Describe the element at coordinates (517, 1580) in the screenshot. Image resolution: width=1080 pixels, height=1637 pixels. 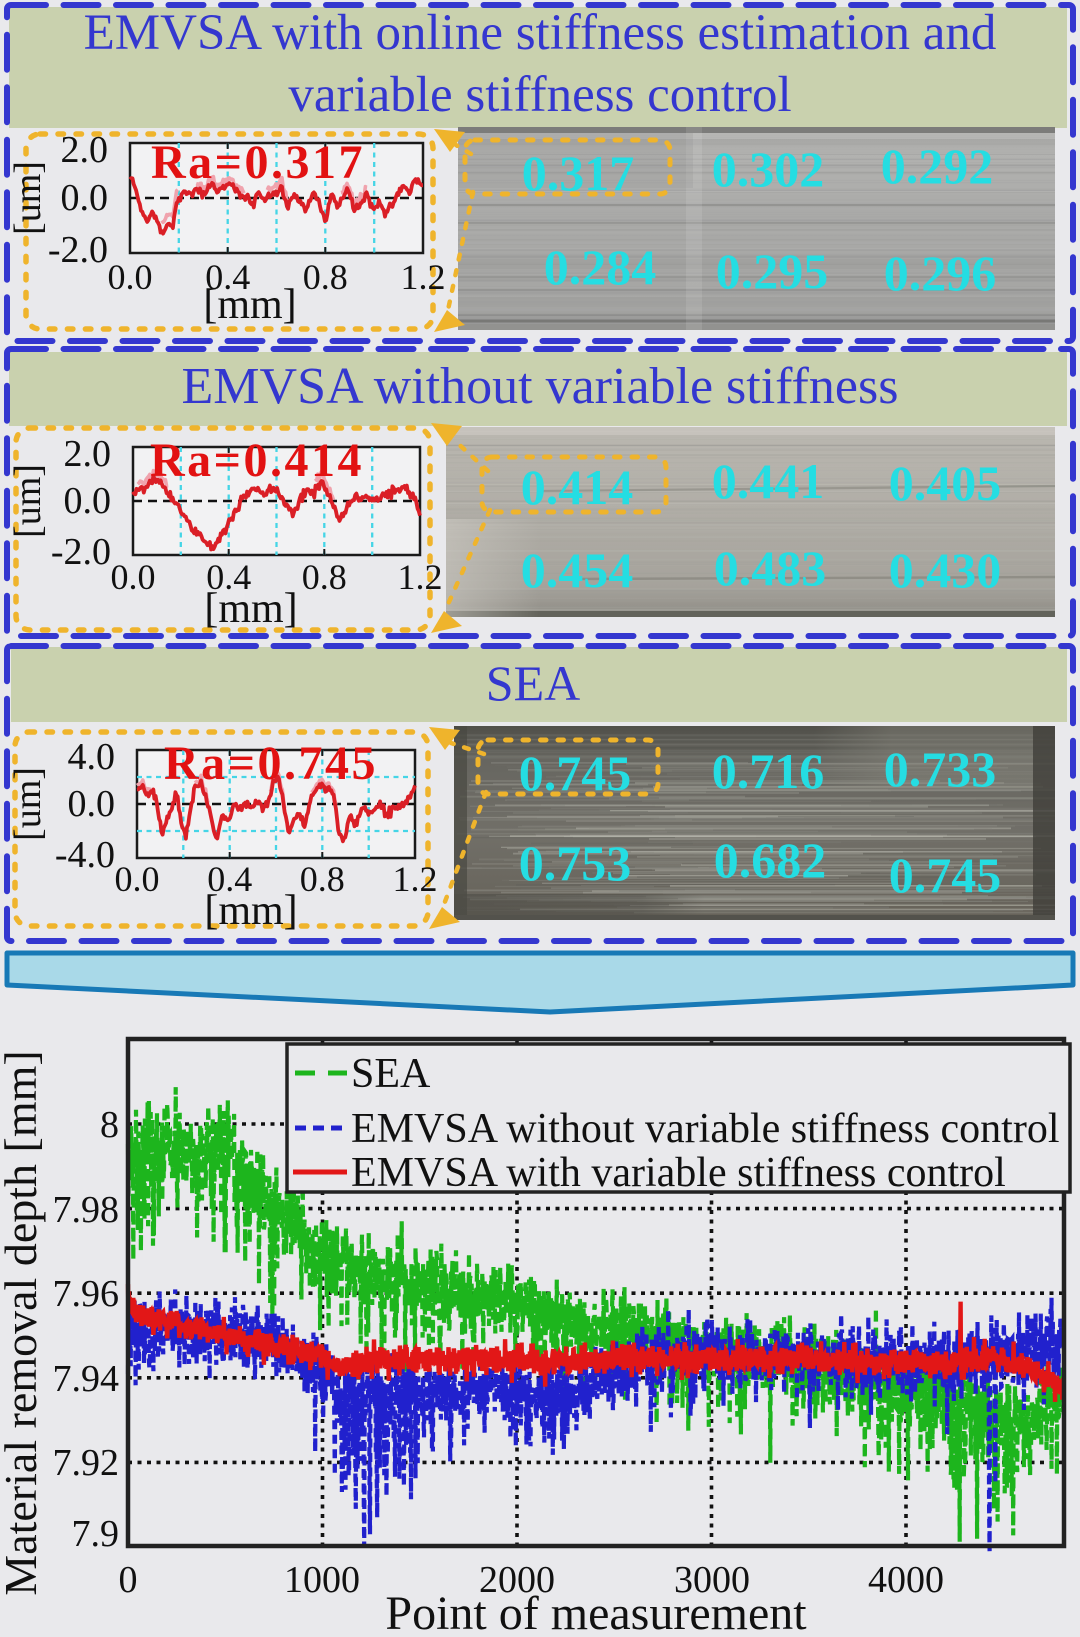
I see `svg-text: 2000` at that location.